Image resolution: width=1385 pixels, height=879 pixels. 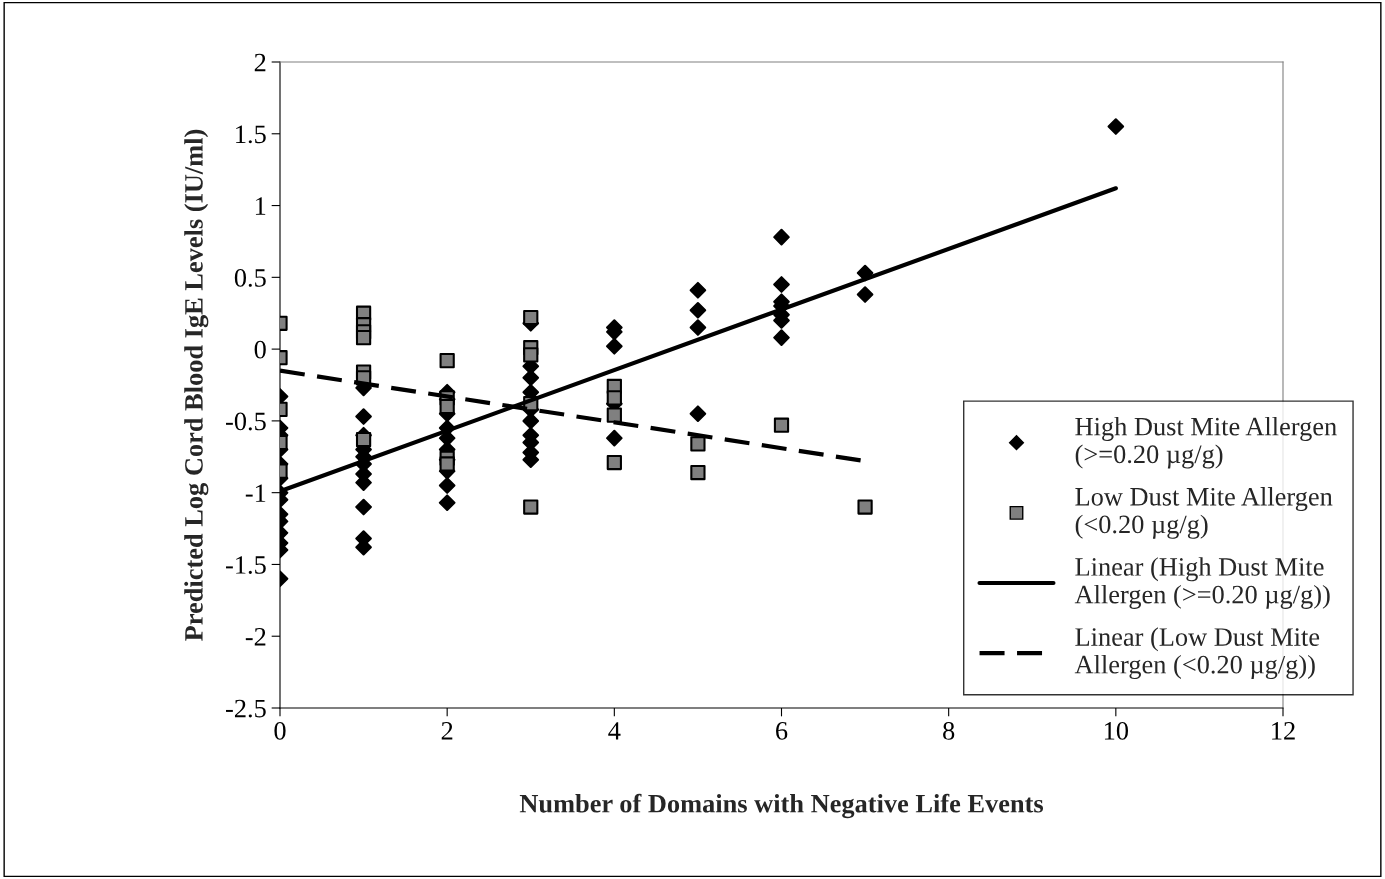 What do you see at coordinates (782, 731) in the screenshot?
I see `x-tick-label: 6` at bounding box center [782, 731].